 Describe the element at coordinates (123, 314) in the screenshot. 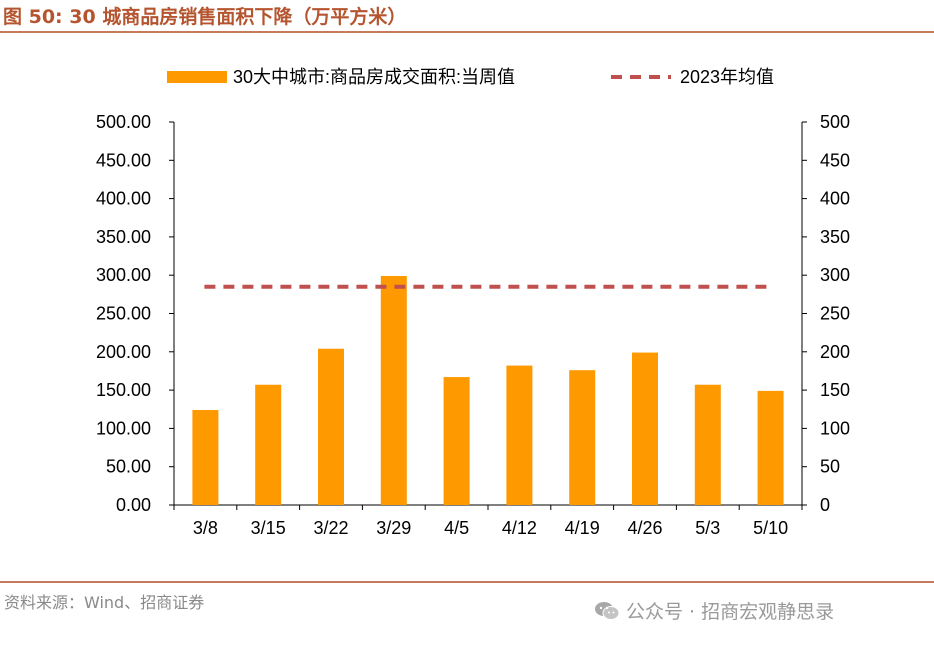

I see `y-tick-label-left: 250.00` at that location.